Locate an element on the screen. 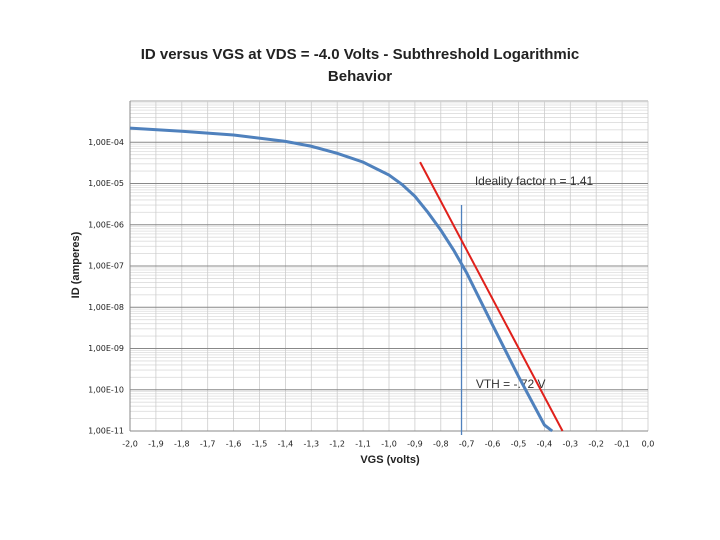  x-tick-label: -0,8 is located at coordinates (441, 444).